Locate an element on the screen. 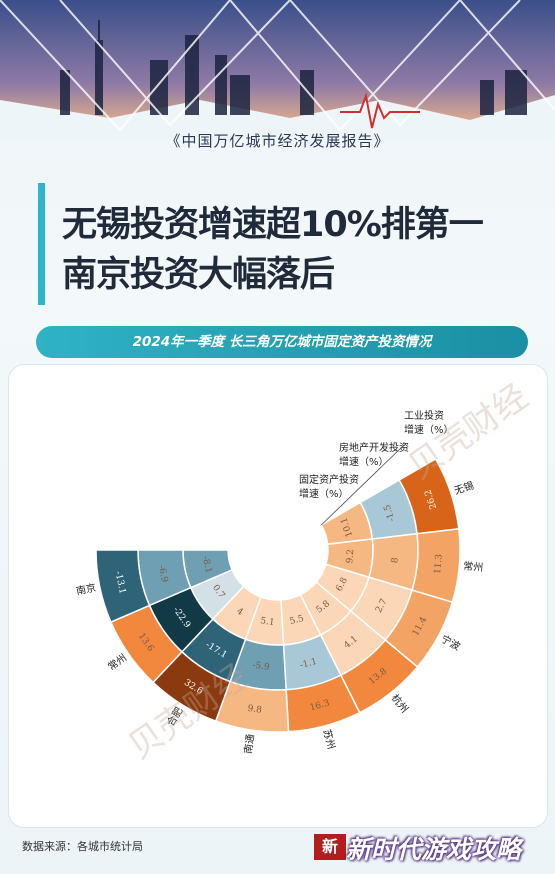 The width and height of the screenshot is (555, 874). city-label: 杭州 is located at coordinates (400, 704).